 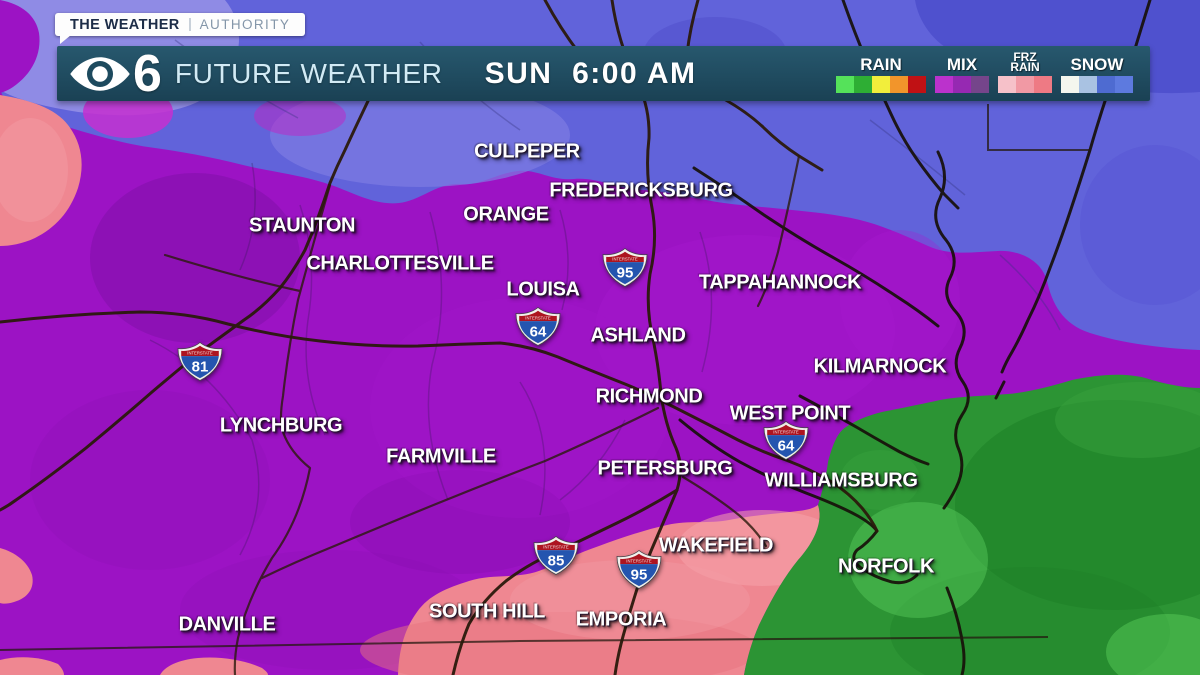 What do you see at coordinates (962, 64) in the screenshot?
I see `legend-label: MIX` at bounding box center [962, 64].